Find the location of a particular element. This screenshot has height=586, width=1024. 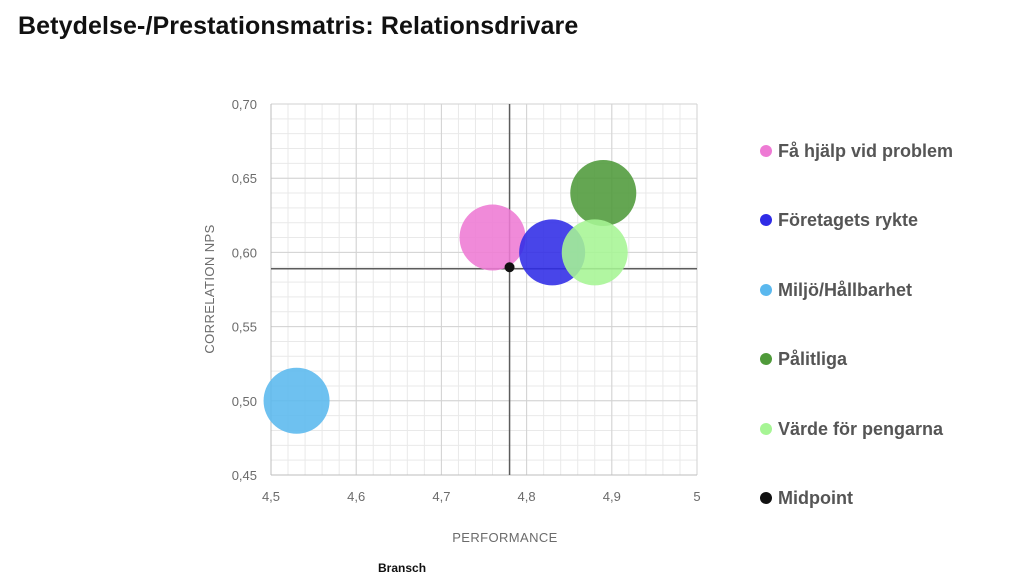

x-tick-label: 4,8 is located at coordinates (527, 496).